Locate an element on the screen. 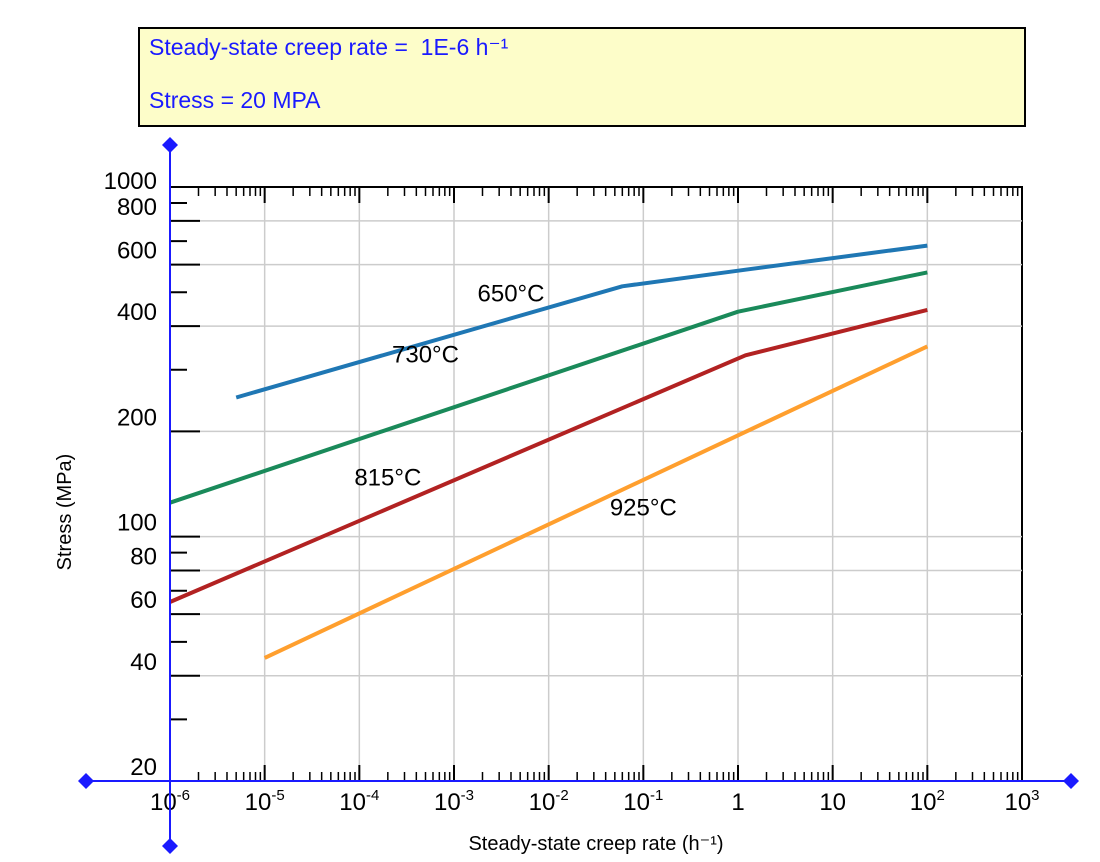 This screenshot has height=862, width=1100. rate-slider-left-handle is located at coordinates (86, 781).